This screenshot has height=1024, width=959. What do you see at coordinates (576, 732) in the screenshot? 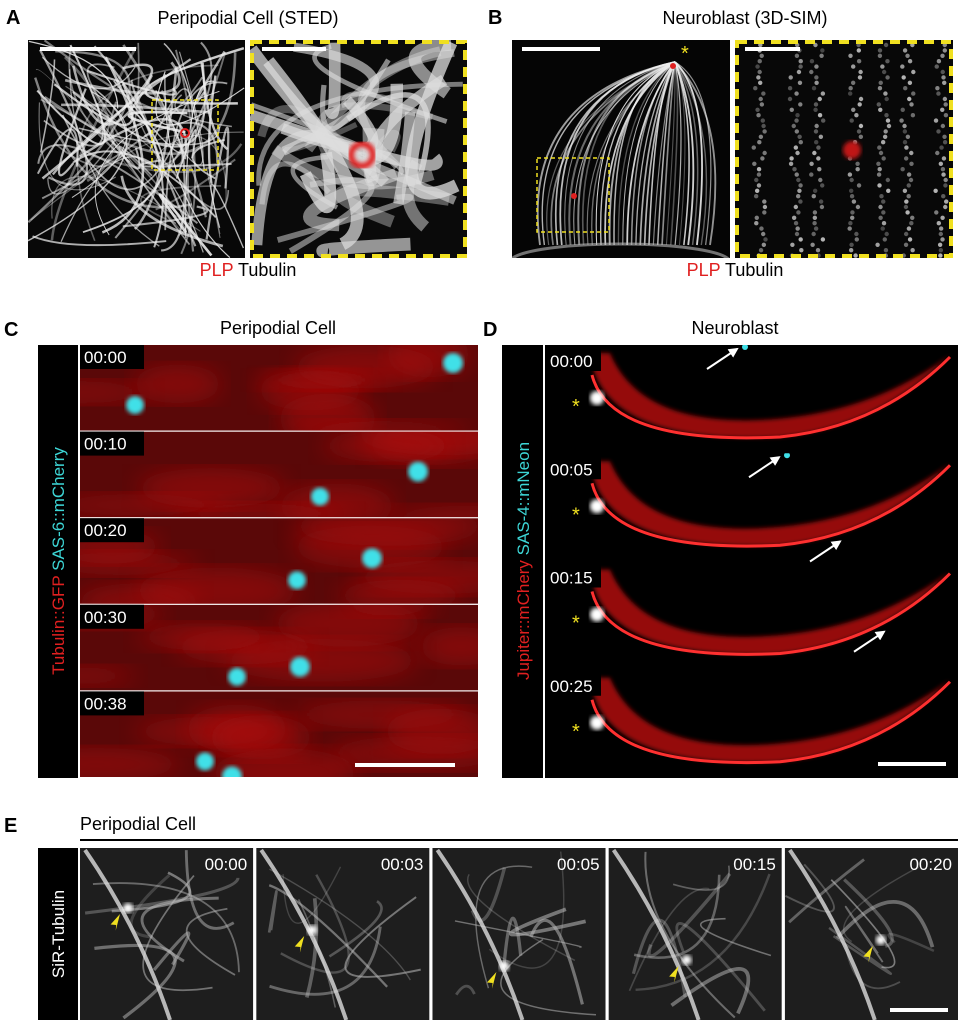
I see `asterisk: *` at bounding box center [576, 732].